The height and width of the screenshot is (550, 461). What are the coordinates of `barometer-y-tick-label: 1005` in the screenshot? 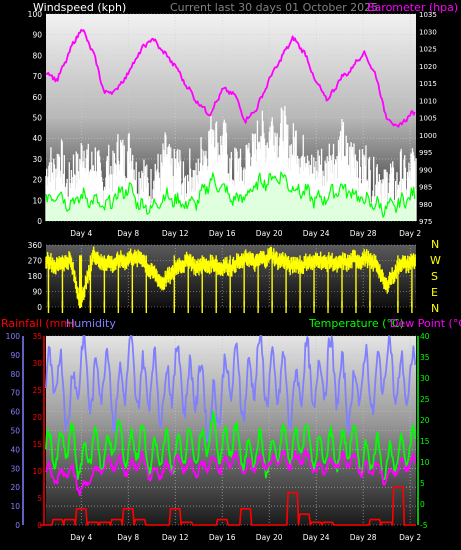 It's located at (428, 119).